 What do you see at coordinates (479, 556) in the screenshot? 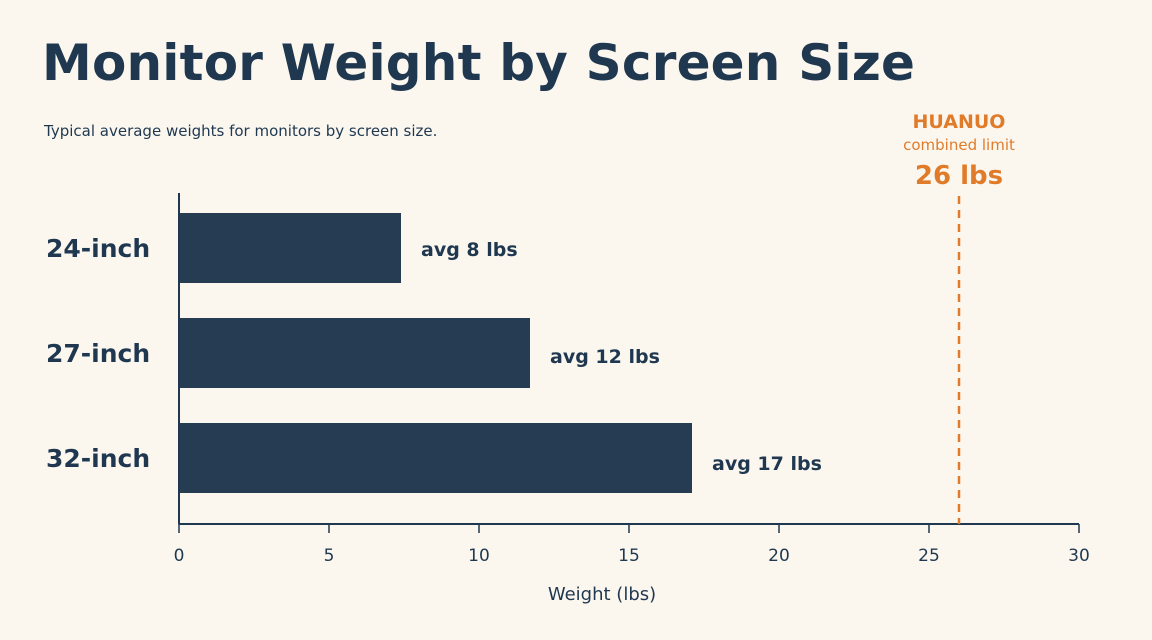
I see `x-tick-label: 10` at bounding box center [479, 556].